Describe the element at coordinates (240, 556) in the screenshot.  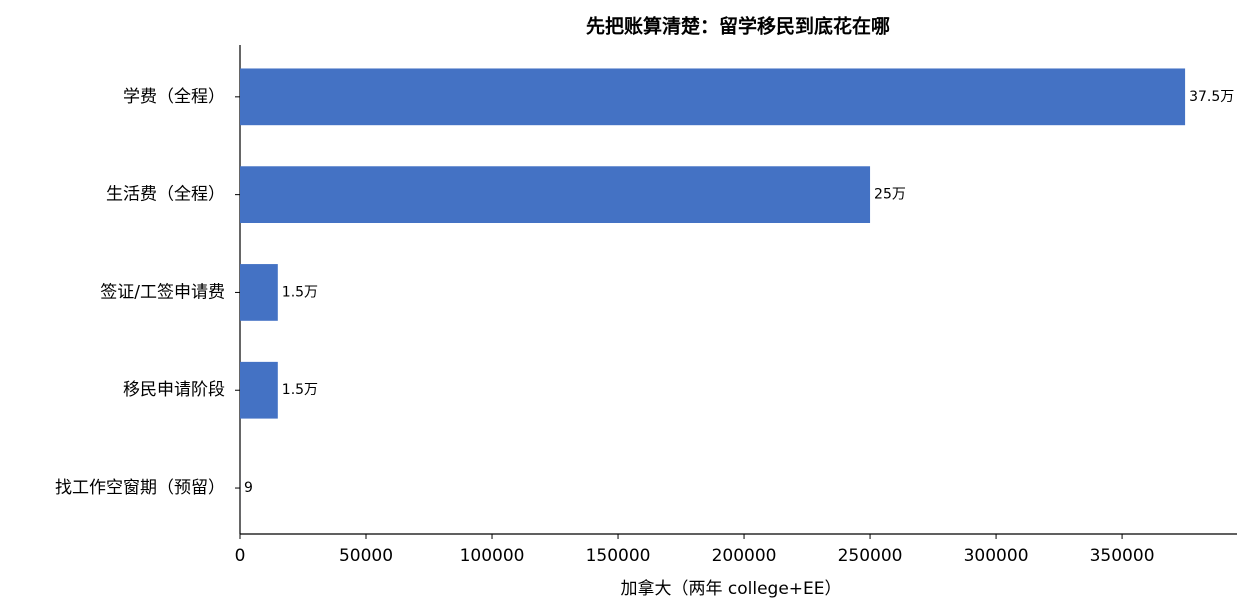
I see `x-tick-label: 0` at that location.